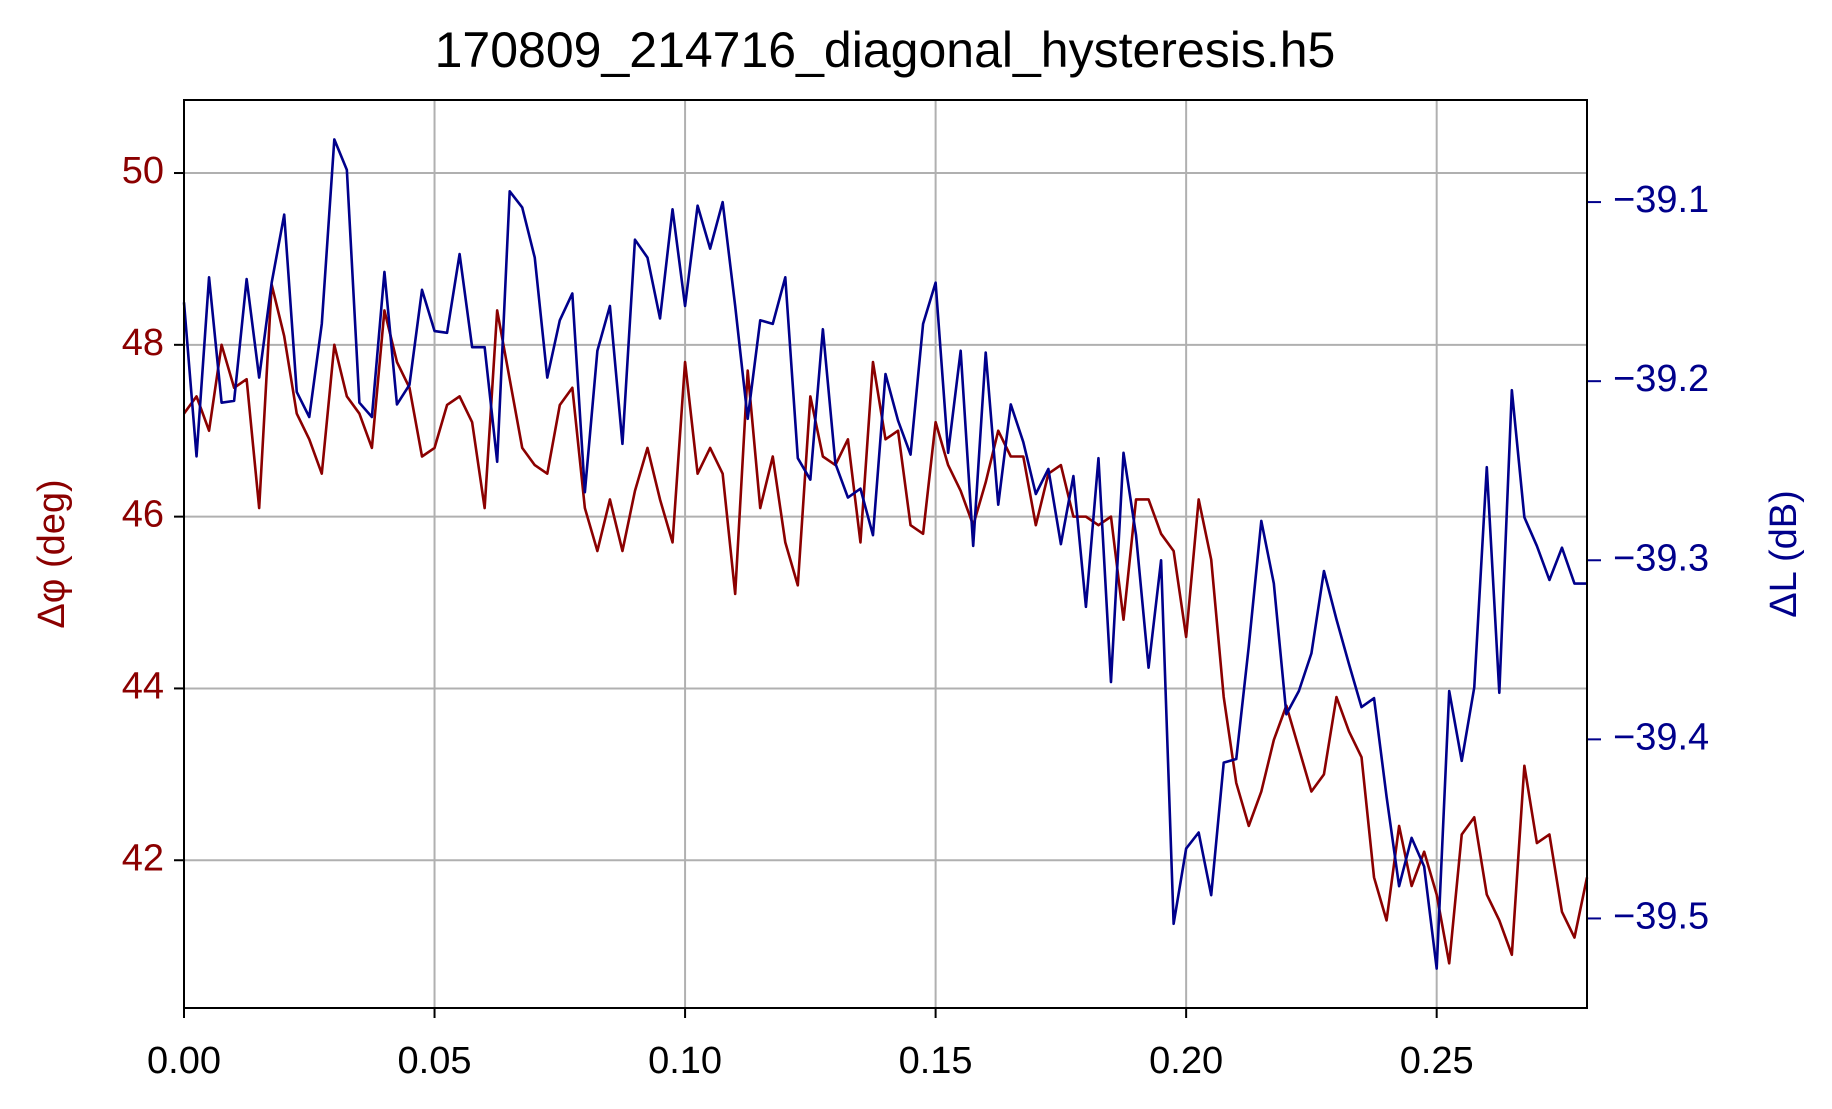 This screenshot has width=1832, height=1109. What do you see at coordinates (143, 858) in the screenshot?
I see `y-tick-label: 42` at bounding box center [143, 858].